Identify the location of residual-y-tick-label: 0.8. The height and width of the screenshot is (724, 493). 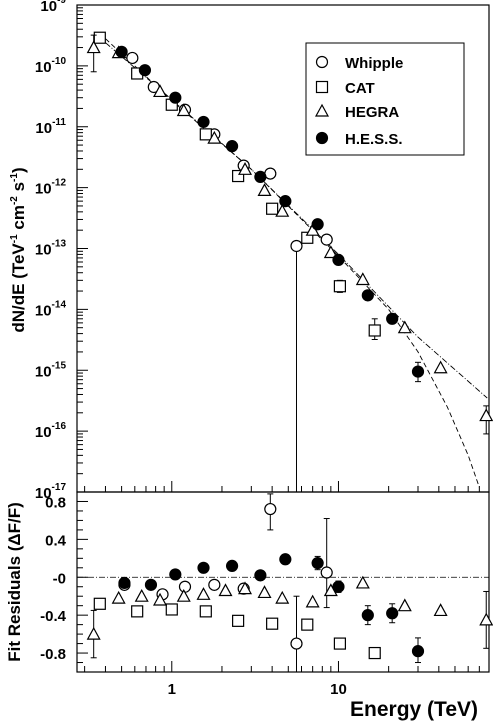
(55, 502).